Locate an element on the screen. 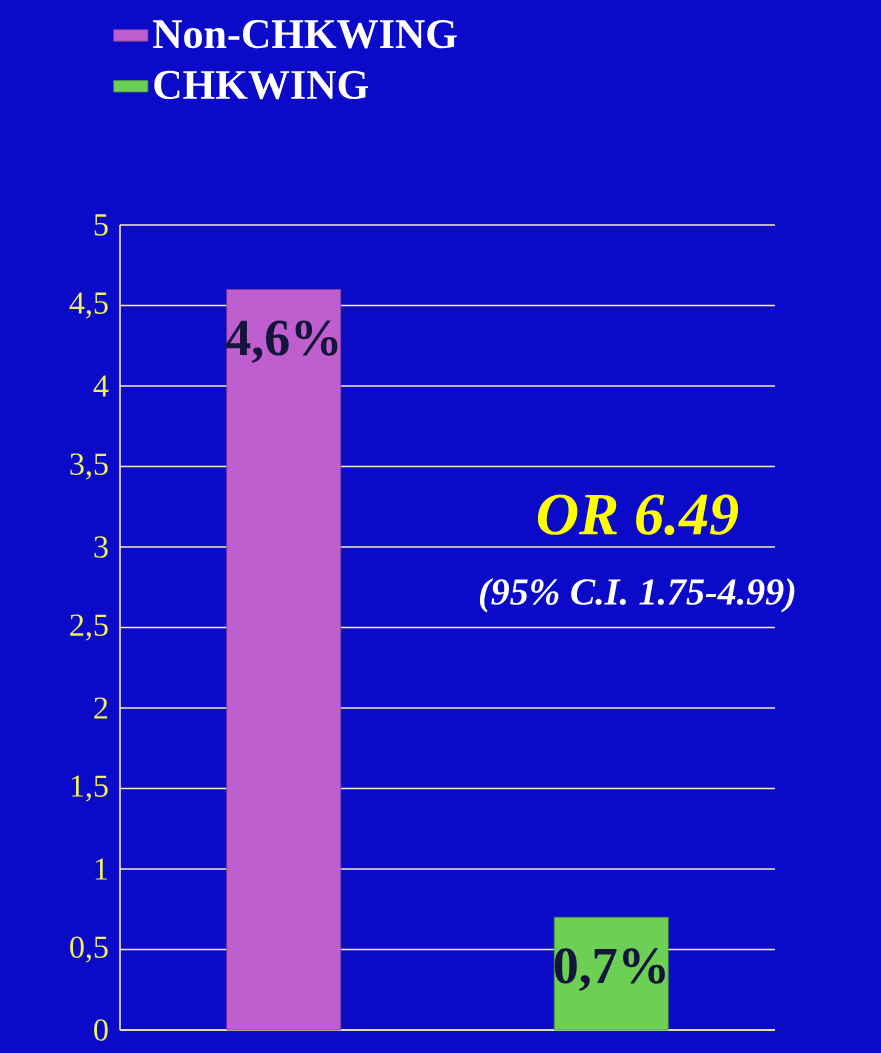 This screenshot has height=1053, width=881. y-tick-label: 4,5 is located at coordinates (88, 305).